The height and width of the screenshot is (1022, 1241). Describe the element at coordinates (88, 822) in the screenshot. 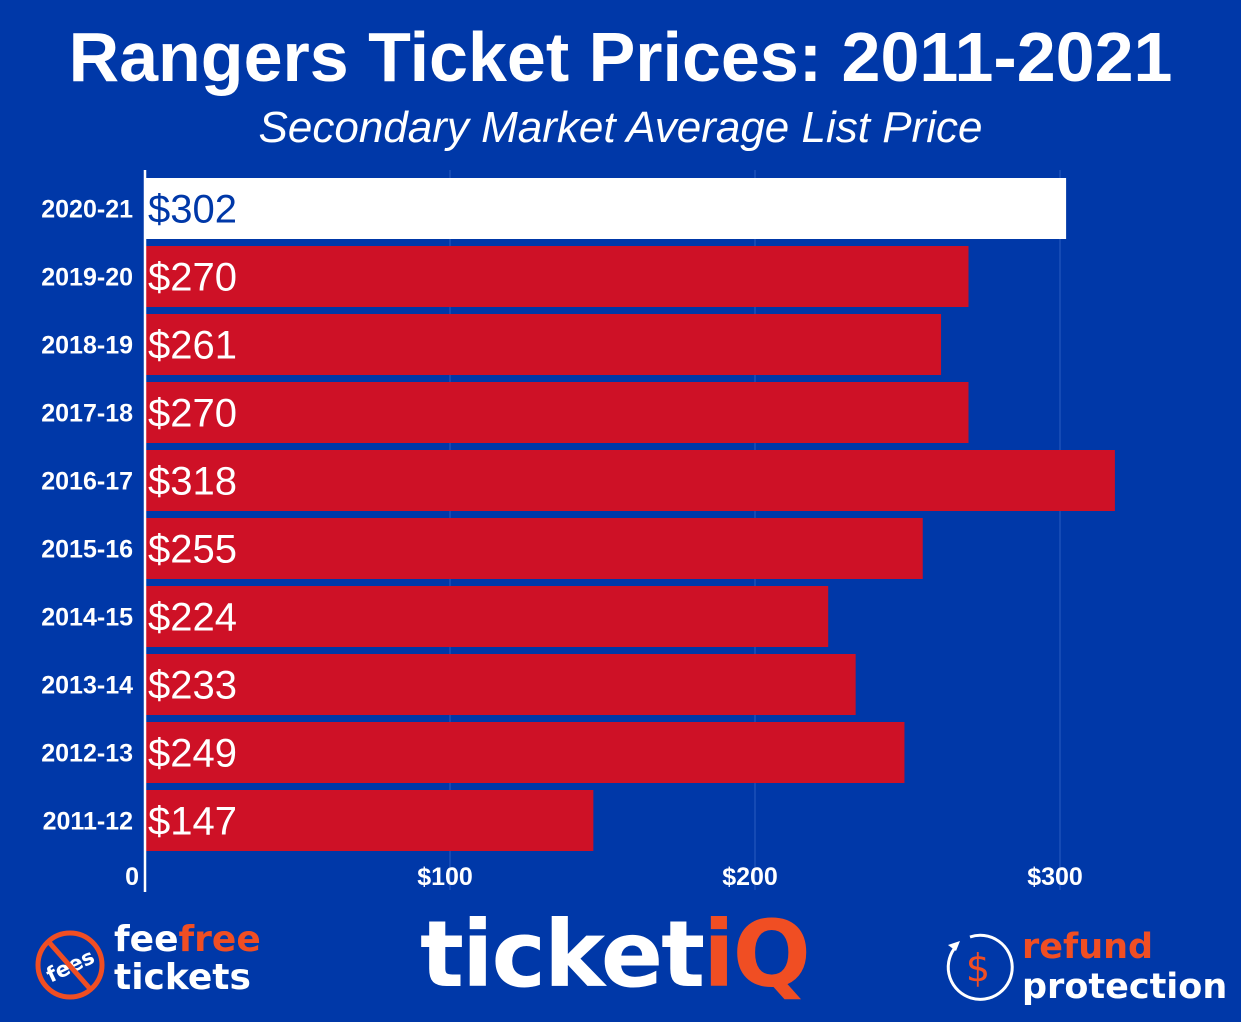

I see `y-tick-label: 2011-12` at that location.